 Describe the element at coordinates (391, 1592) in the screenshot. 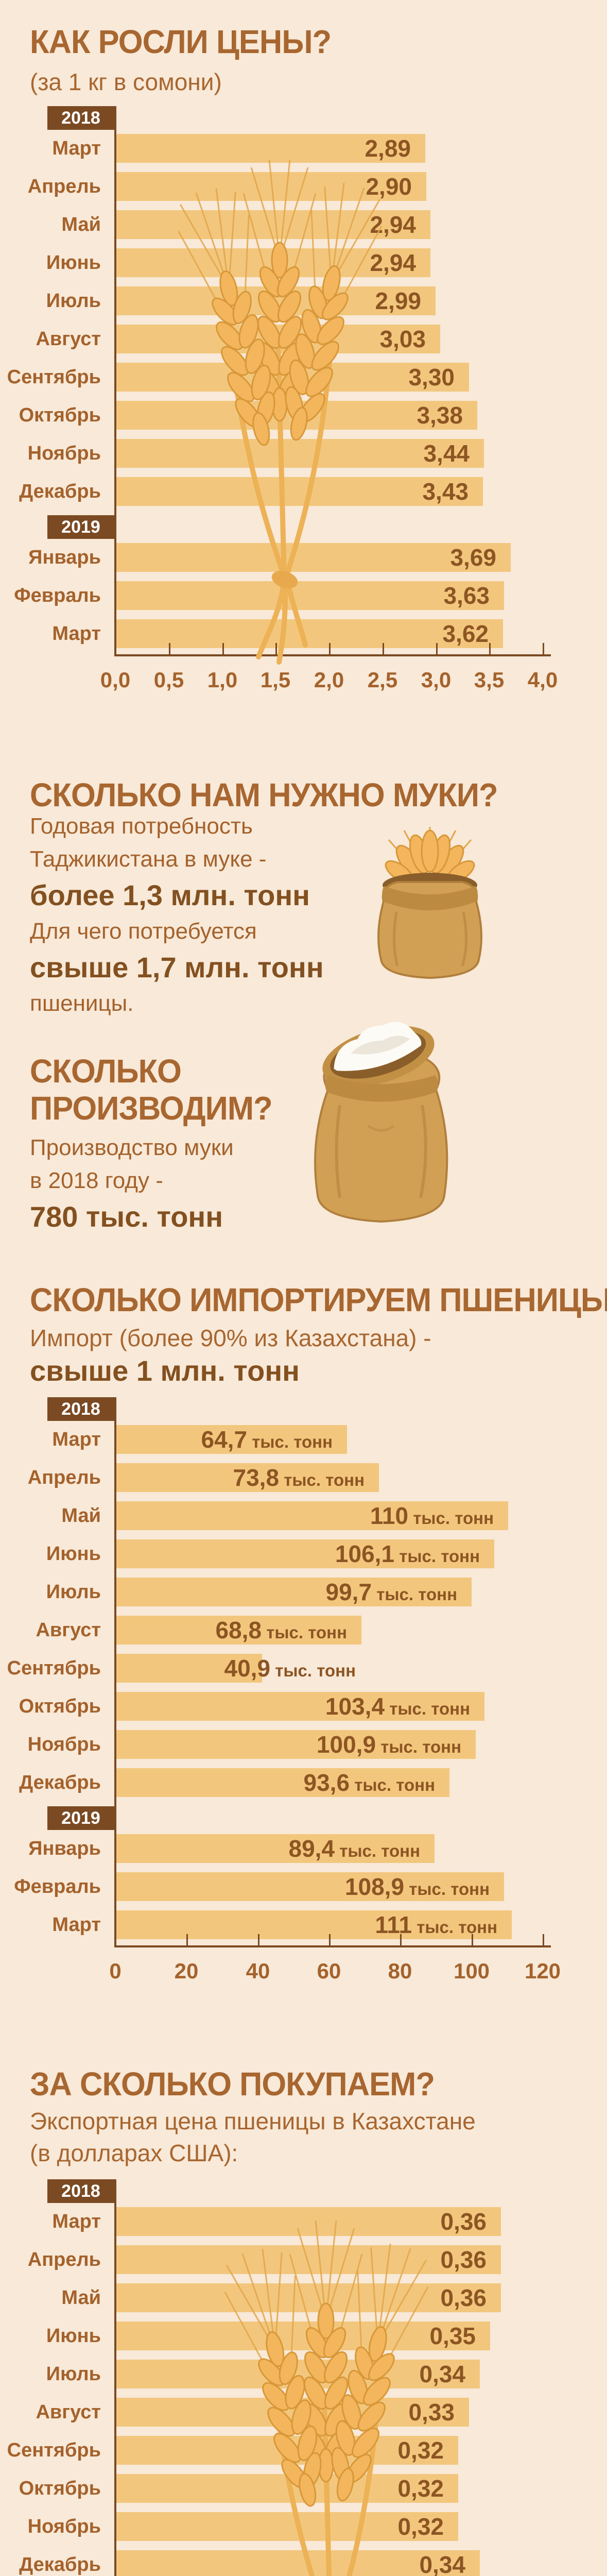

I see `bar-value: 99,7 тыс. тонн` at that location.